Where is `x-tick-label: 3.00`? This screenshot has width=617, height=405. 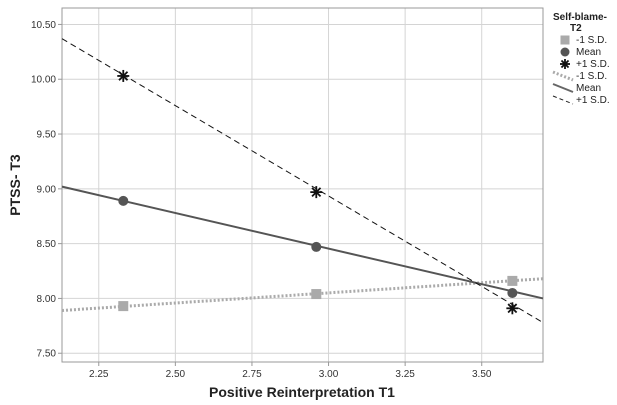
x-tick-label: 3.00 is located at coordinates (329, 374).